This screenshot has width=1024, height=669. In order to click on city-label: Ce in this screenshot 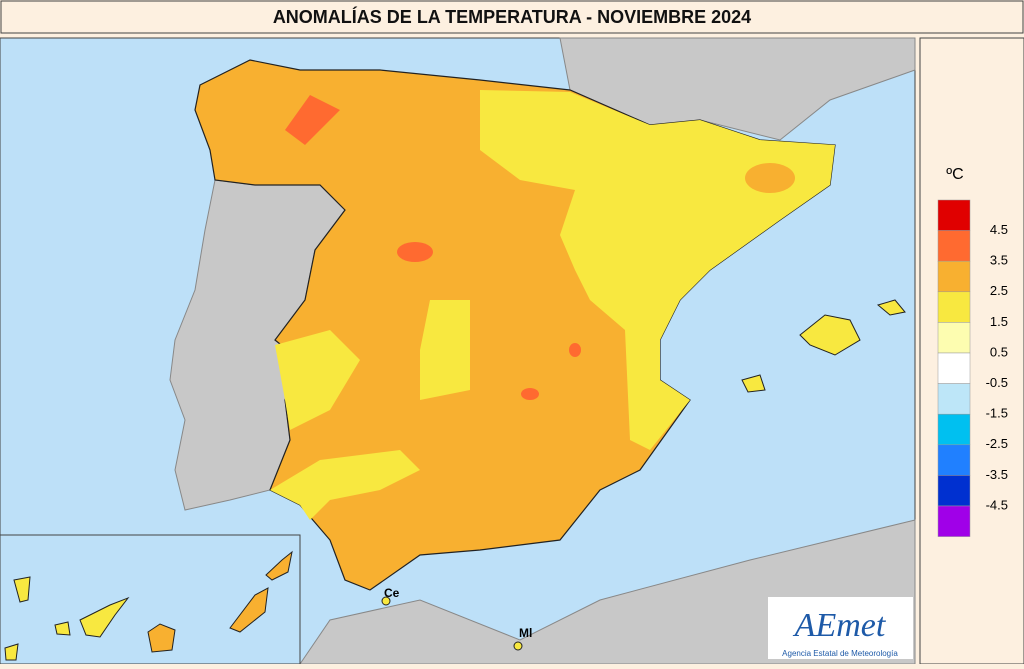, I will do `click(392, 593)`.